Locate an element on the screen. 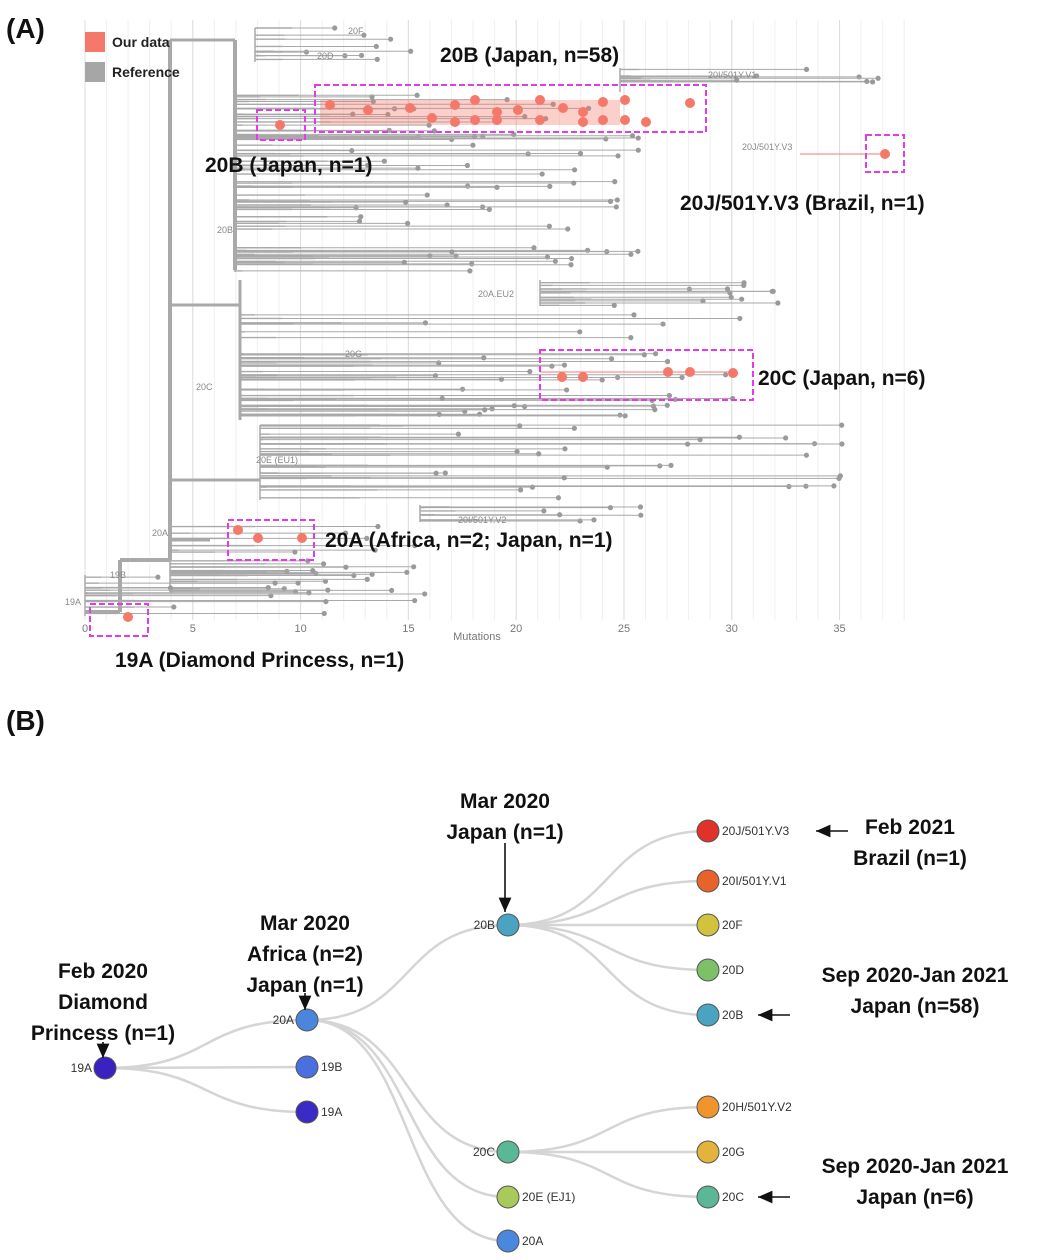 The width and height of the screenshot is (1037, 1260). node-label: 19B is located at coordinates (331, 1067).